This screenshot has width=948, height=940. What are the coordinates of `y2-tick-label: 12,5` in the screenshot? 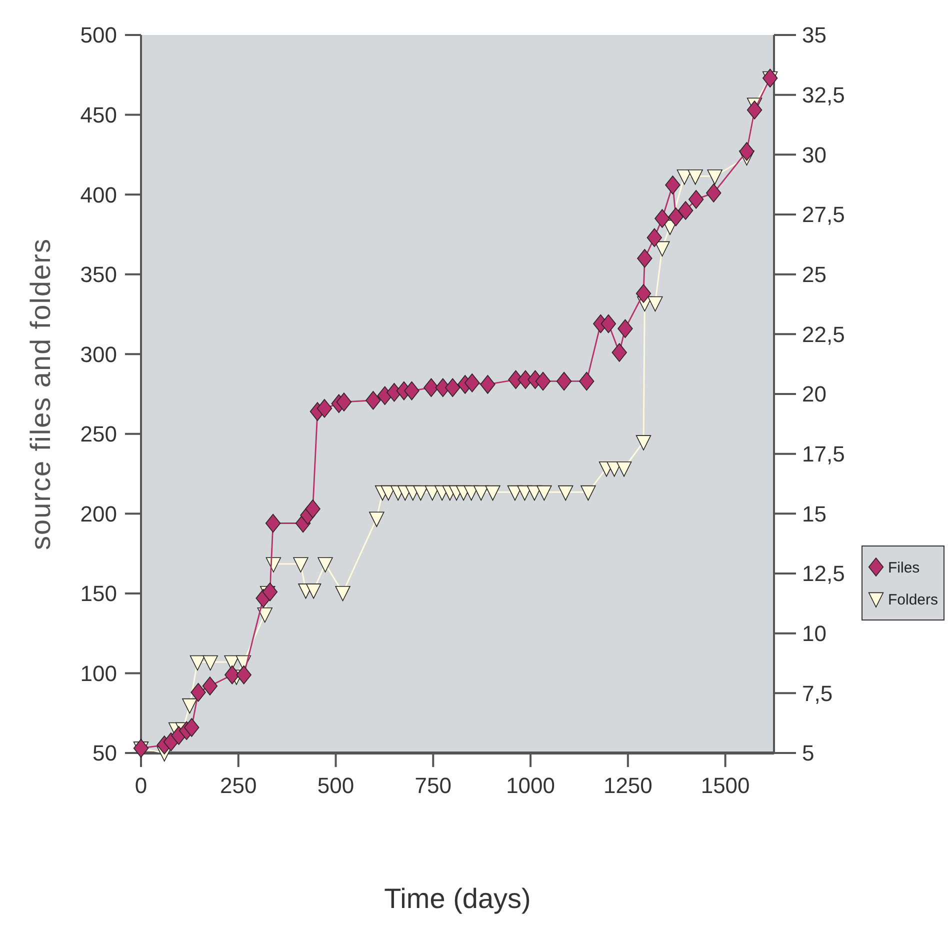 It's located at (823, 573).